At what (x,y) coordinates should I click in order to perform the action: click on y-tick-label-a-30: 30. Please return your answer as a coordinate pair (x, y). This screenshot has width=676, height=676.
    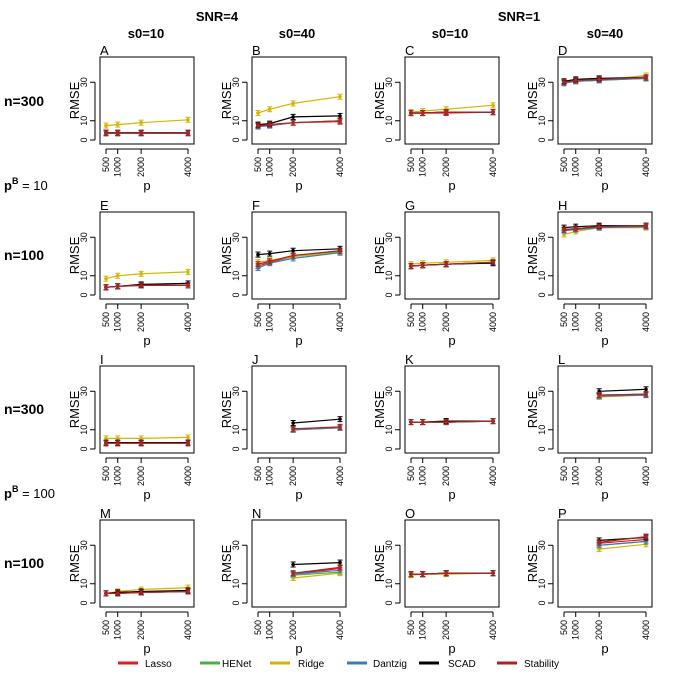
    Looking at the image, I should click on (84, 82).